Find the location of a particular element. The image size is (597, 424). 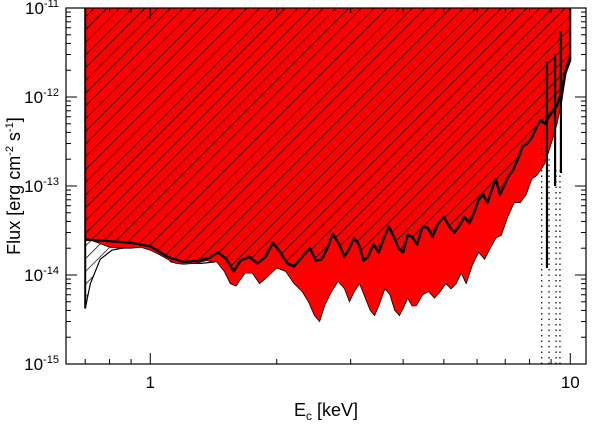

y-tick-label: 10-14 is located at coordinates (41, 275).